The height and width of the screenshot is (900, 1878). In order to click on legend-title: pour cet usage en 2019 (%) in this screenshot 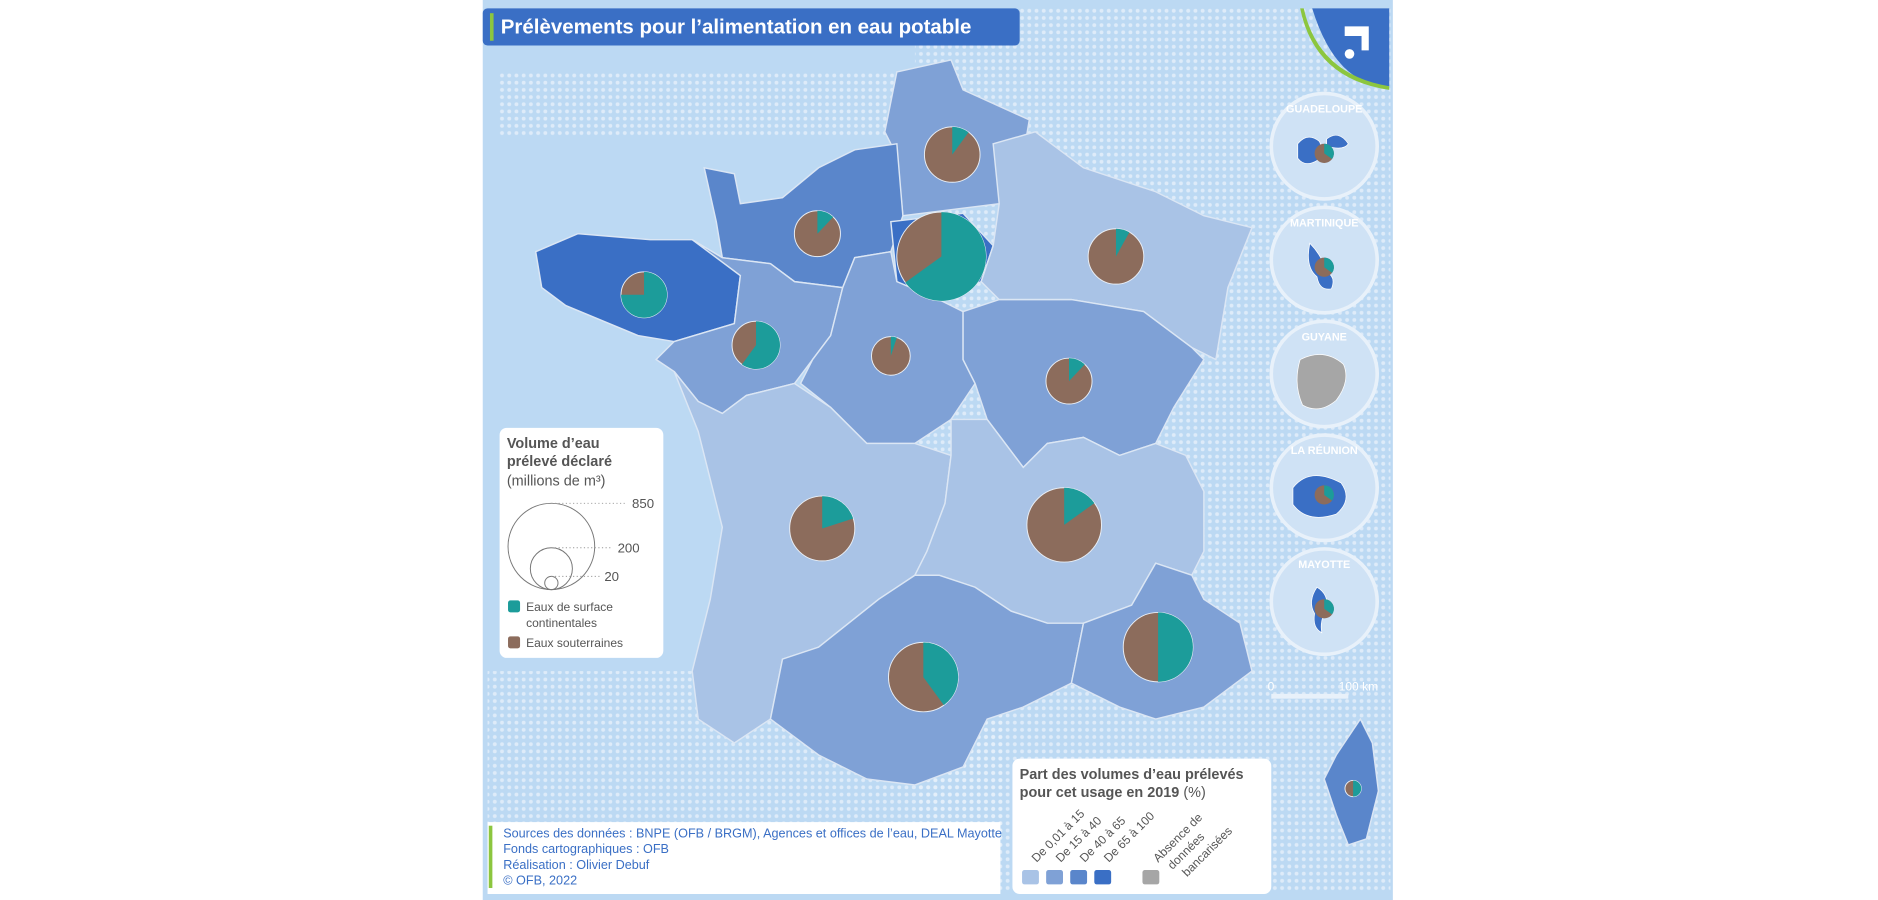, I will do `click(1113, 793)`.